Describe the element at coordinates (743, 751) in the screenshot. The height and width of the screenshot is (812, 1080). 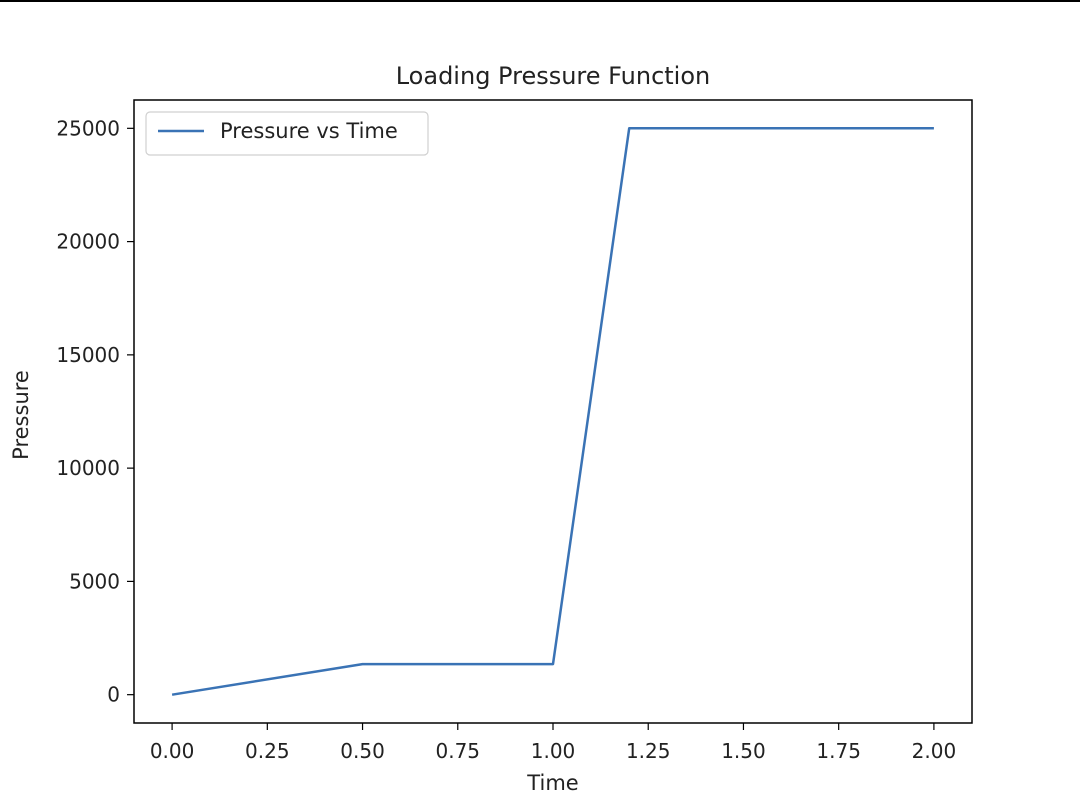
I see `x-tick-label: 1.50` at that location.